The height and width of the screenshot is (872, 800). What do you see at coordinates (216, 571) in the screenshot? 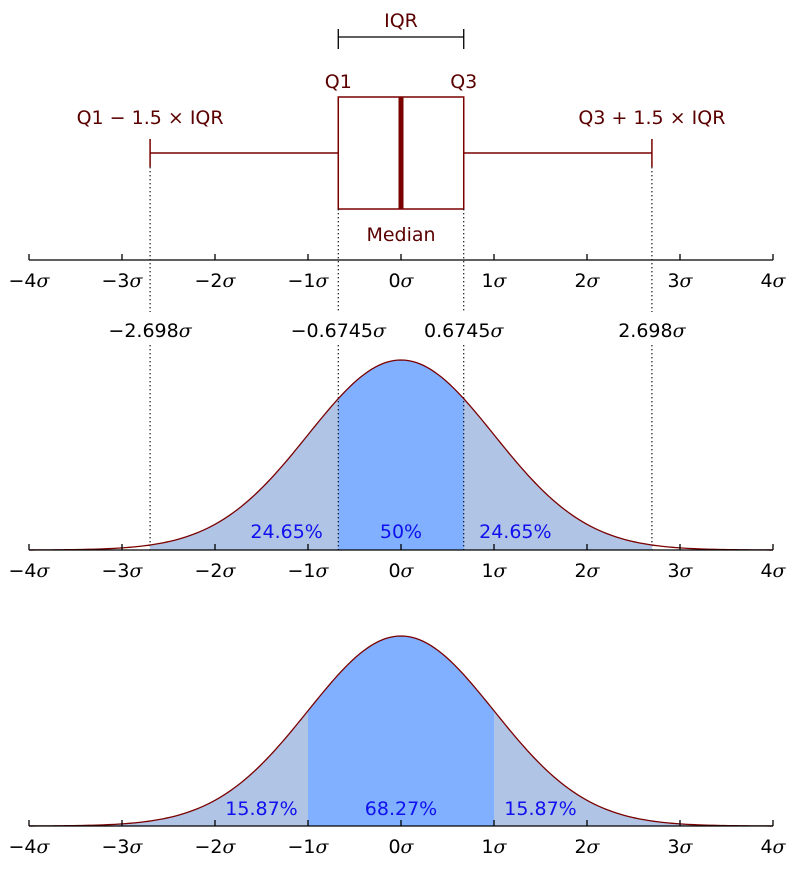
I see `middle-axis-tick-label: −2σ` at bounding box center [216, 571].